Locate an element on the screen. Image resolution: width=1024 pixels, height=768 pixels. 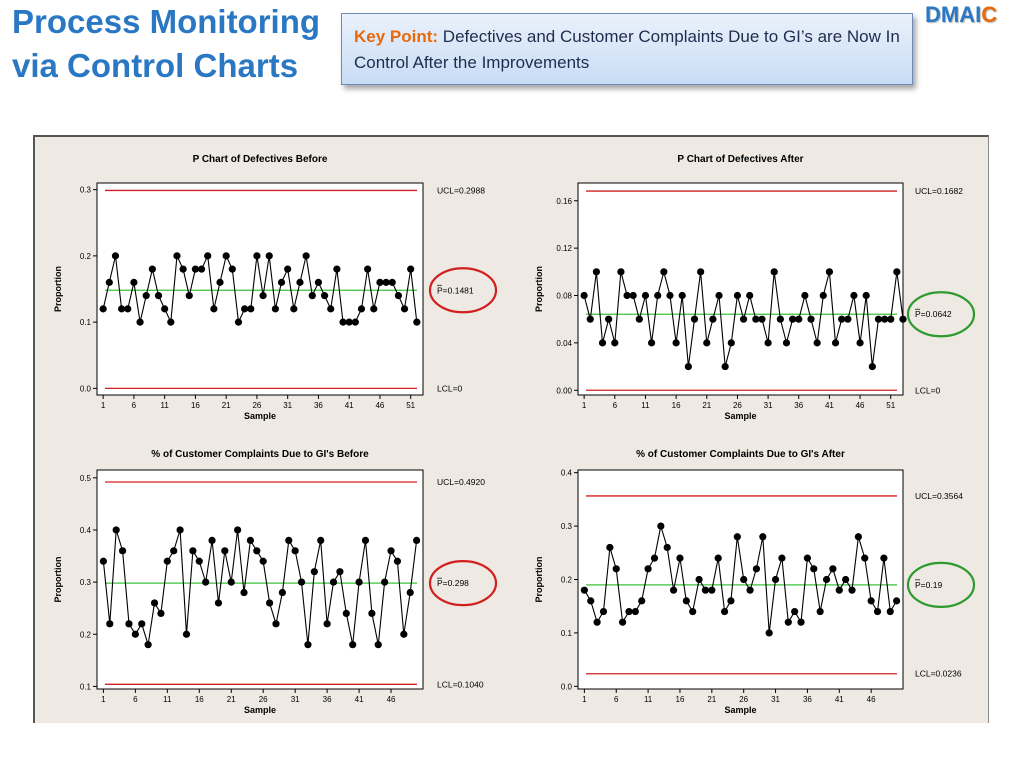
chart-1-xtick-label: 1 is located at coordinates (103, 405).